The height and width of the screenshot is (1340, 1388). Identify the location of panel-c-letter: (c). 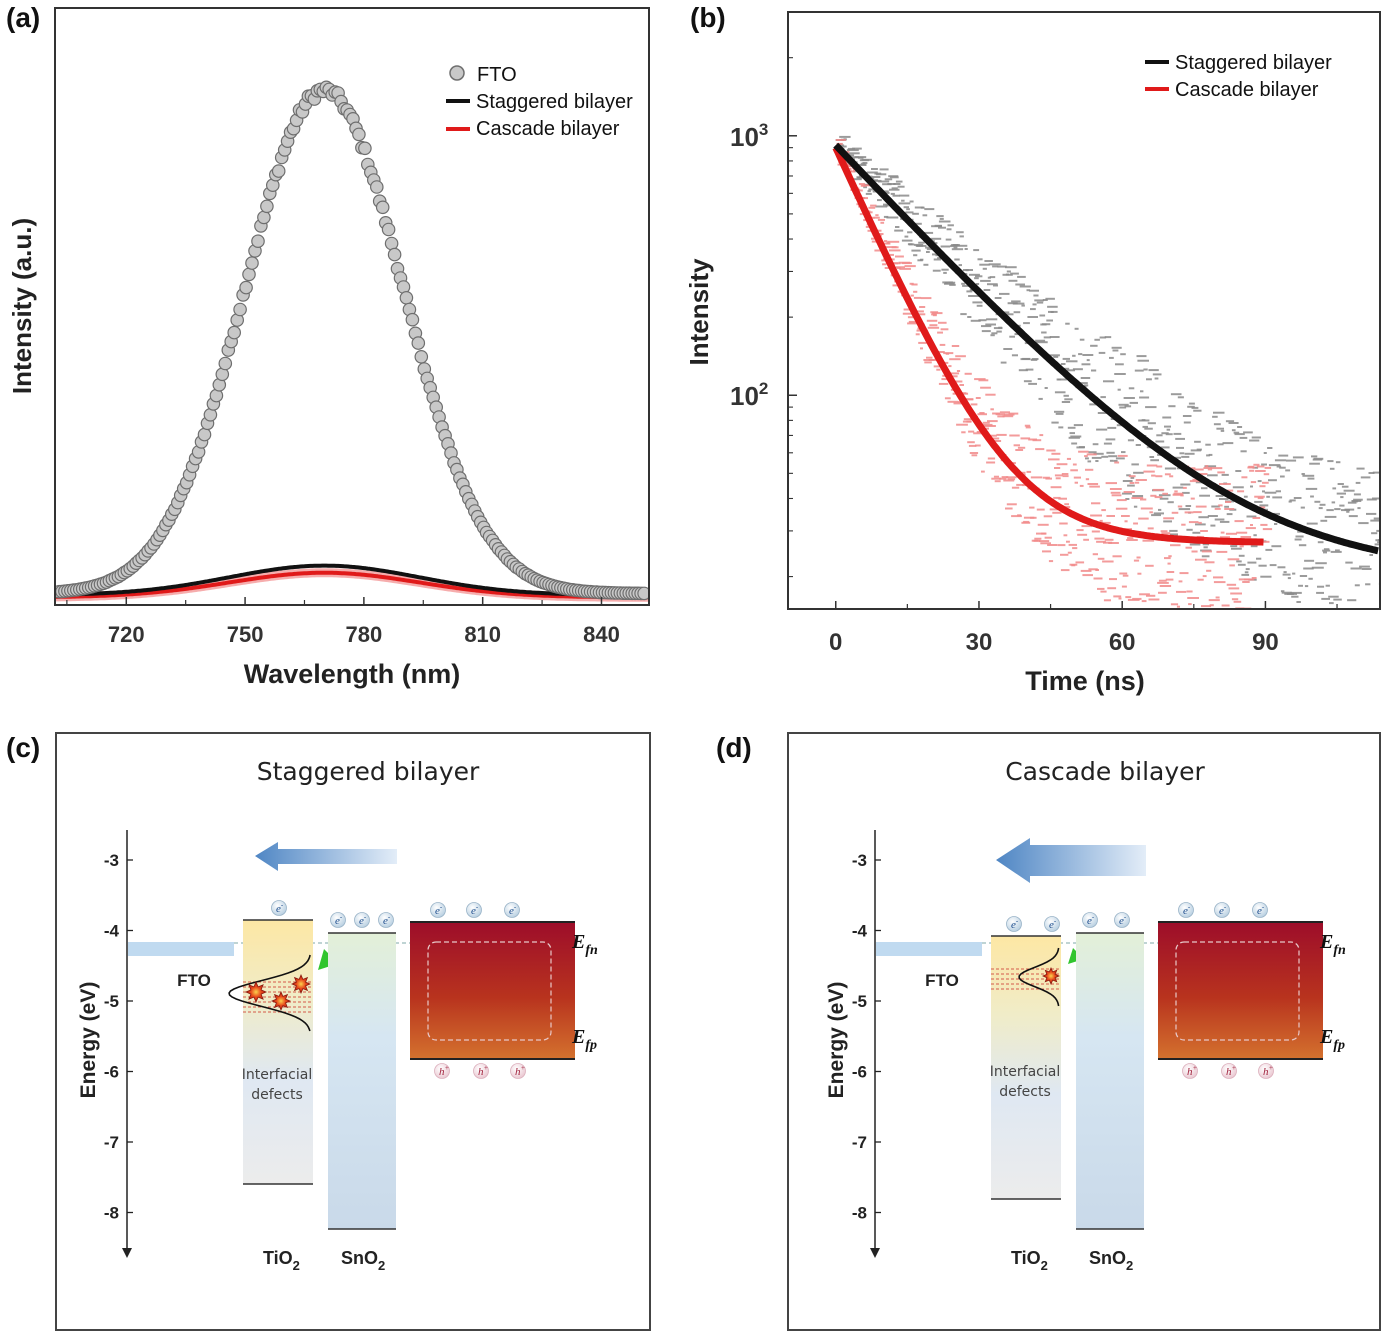
(23, 747).